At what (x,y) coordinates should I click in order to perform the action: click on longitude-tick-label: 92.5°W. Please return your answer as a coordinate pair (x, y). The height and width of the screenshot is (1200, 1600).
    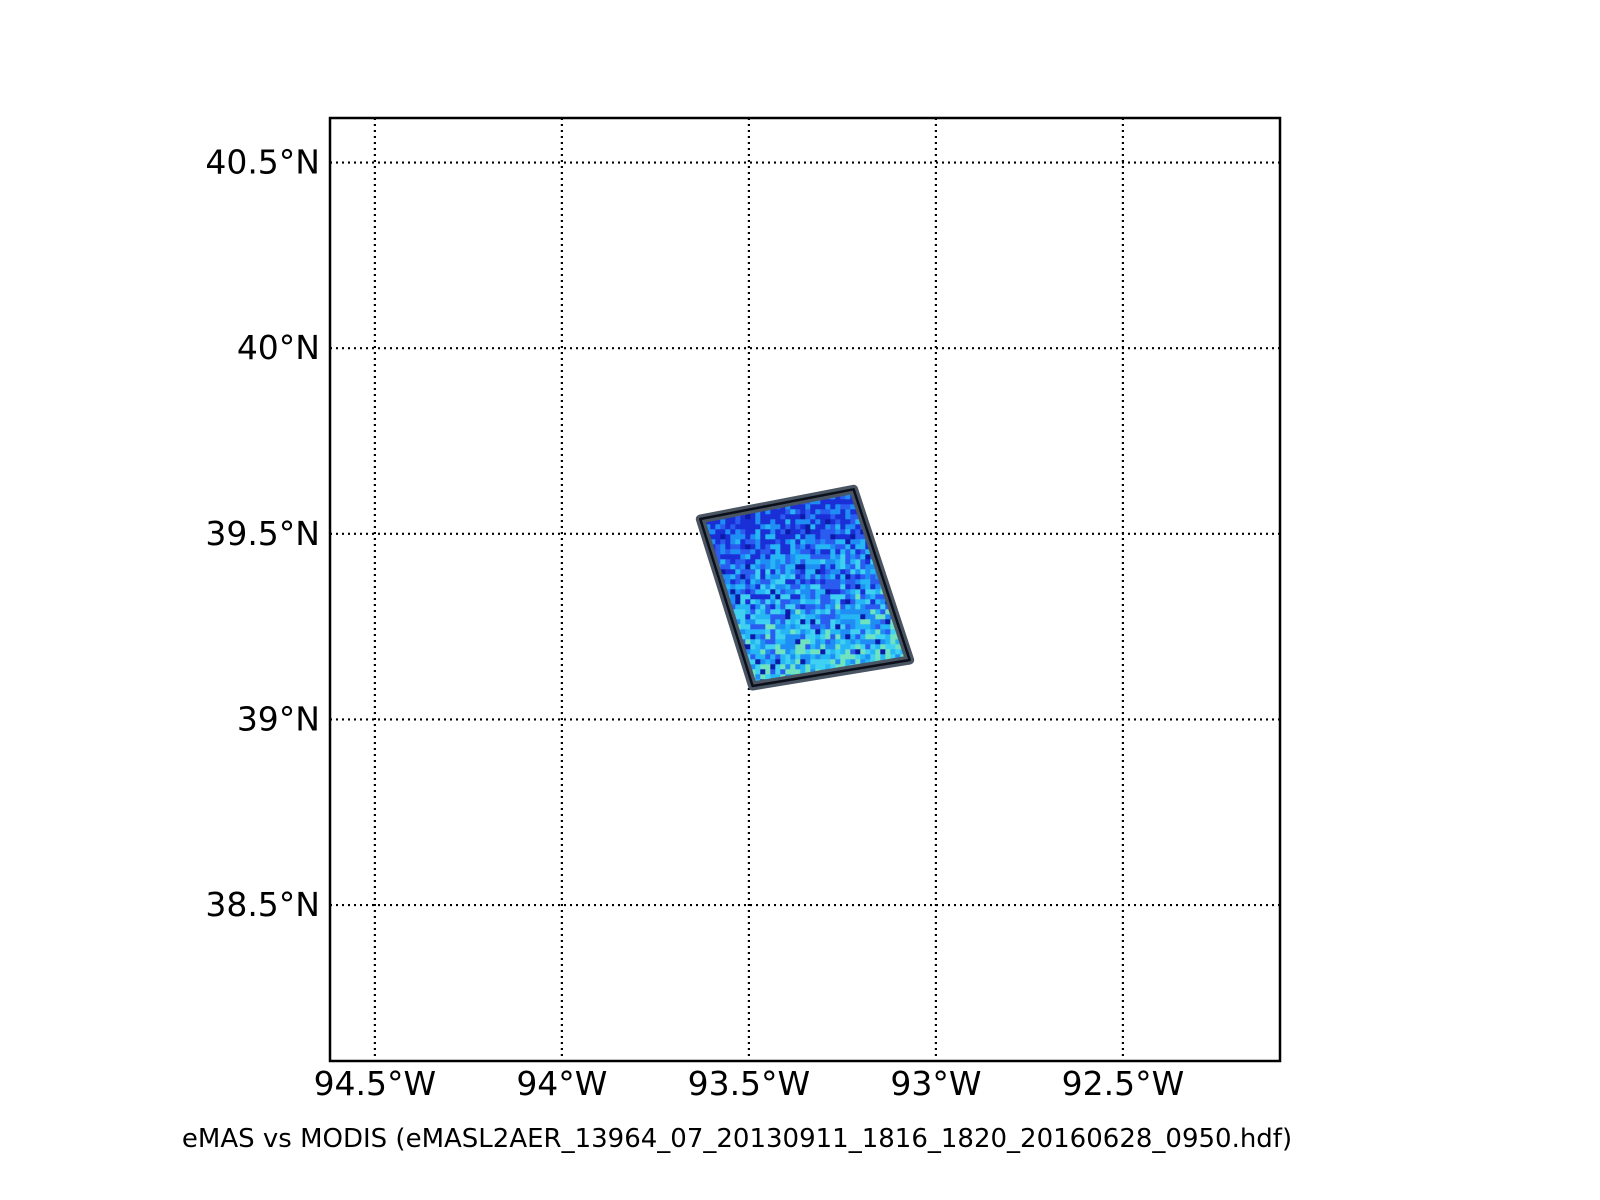
    Looking at the image, I should click on (1123, 1083).